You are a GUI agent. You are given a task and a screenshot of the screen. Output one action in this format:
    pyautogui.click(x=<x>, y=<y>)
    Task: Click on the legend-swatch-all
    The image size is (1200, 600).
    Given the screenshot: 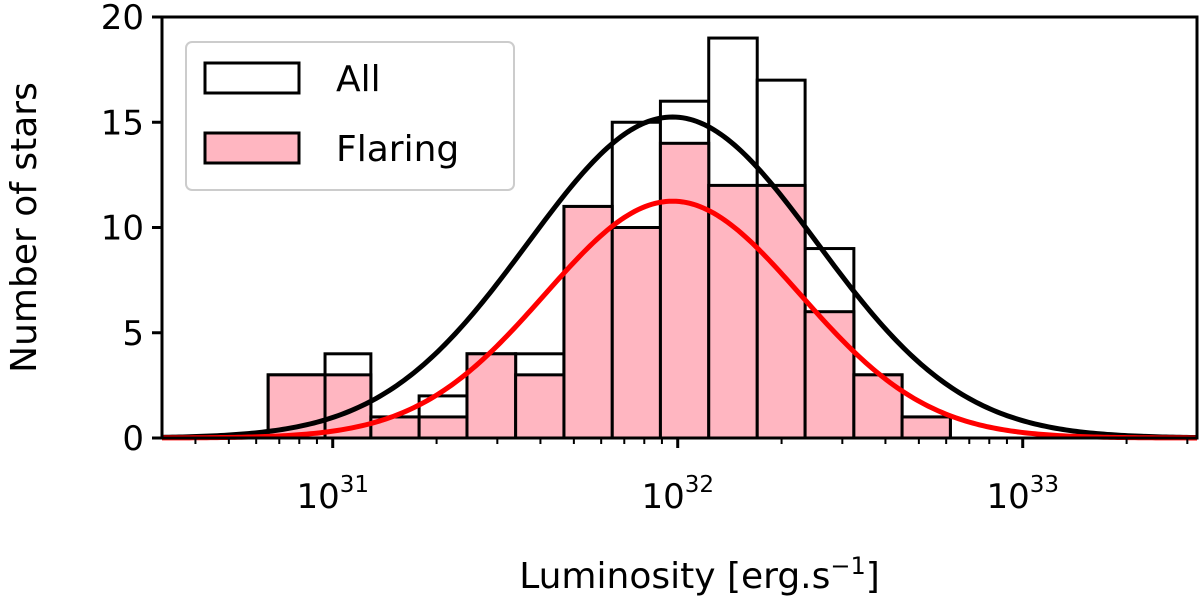 What is the action you would take?
    pyautogui.click(x=252, y=78)
    